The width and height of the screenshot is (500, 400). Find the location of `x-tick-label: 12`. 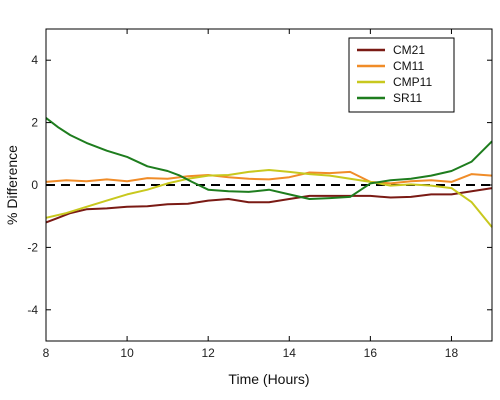

x-tick-label: 12 is located at coordinates (209, 353).